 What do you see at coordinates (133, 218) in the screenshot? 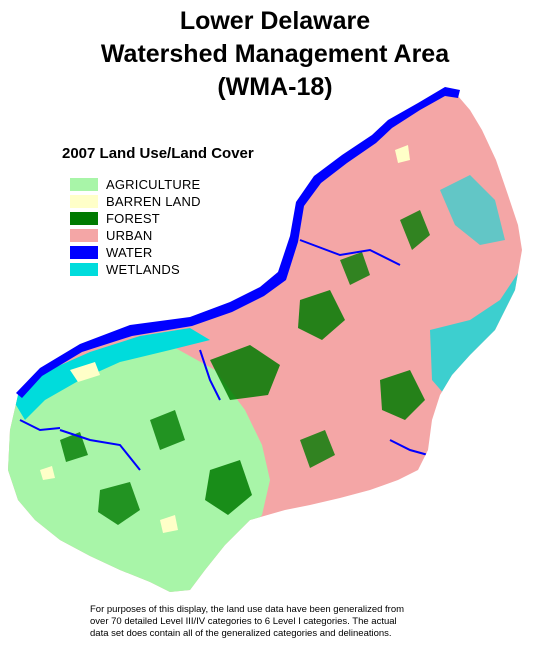
I see `legend-label: FOREST` at bounding box center [133, 218].